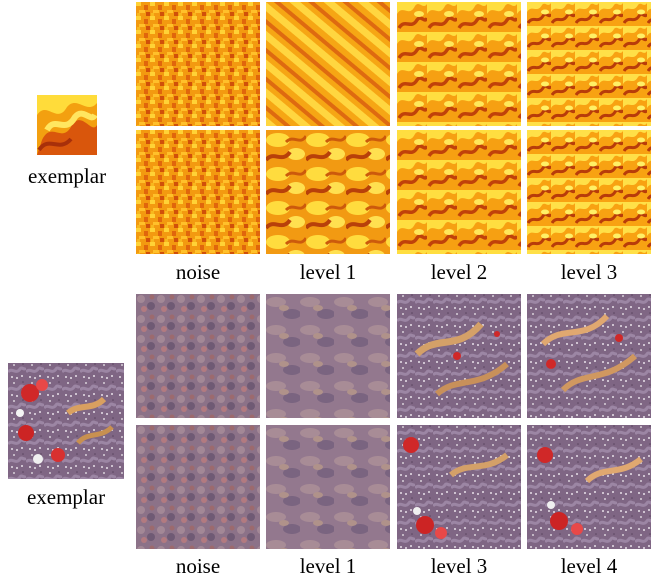  What do you see at coordinates (67, 176) in the screenshot?
I see `fire-exemplar-label: exemplar` at bounding box center [67, 176].